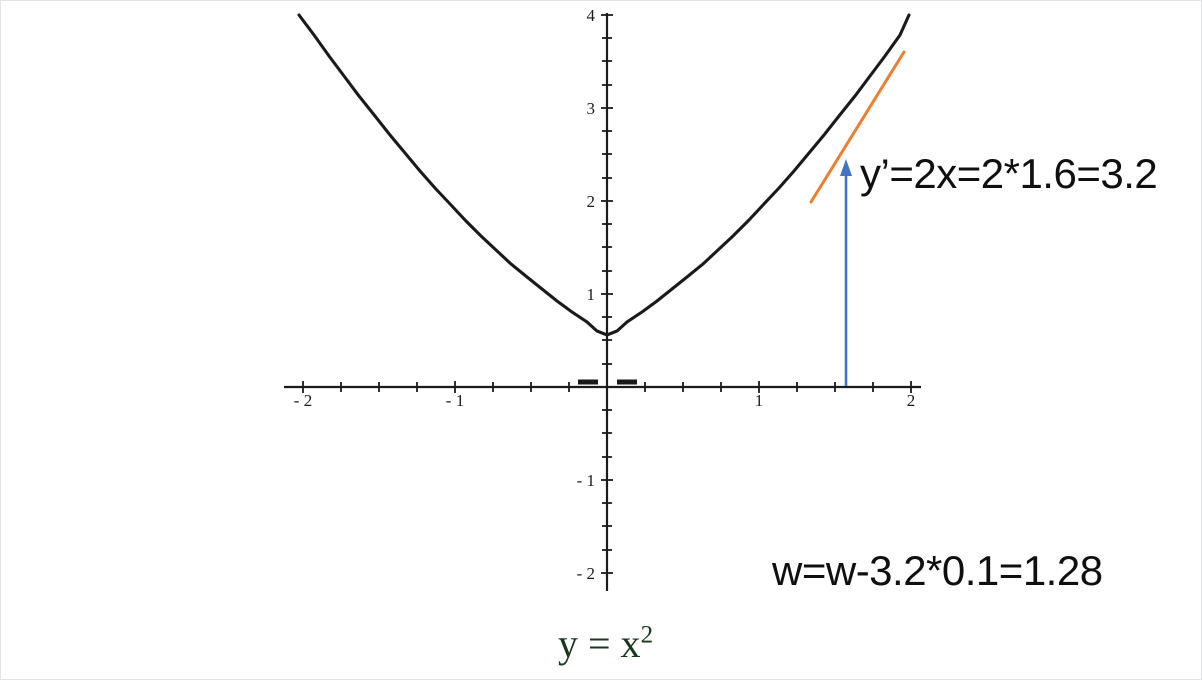 This screenshot has width=1202, height=680. I want to click on tangent-point-arrow, so click(846, 272).